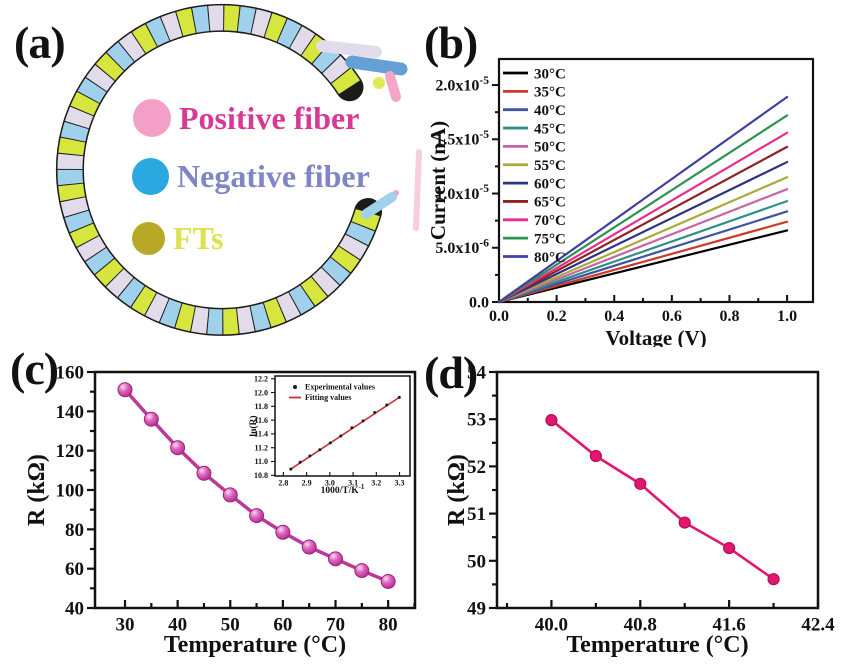 The width and height of the screenshot is (842, 670). I want to click on y-tick-label: 0.0, so click(479, 302).